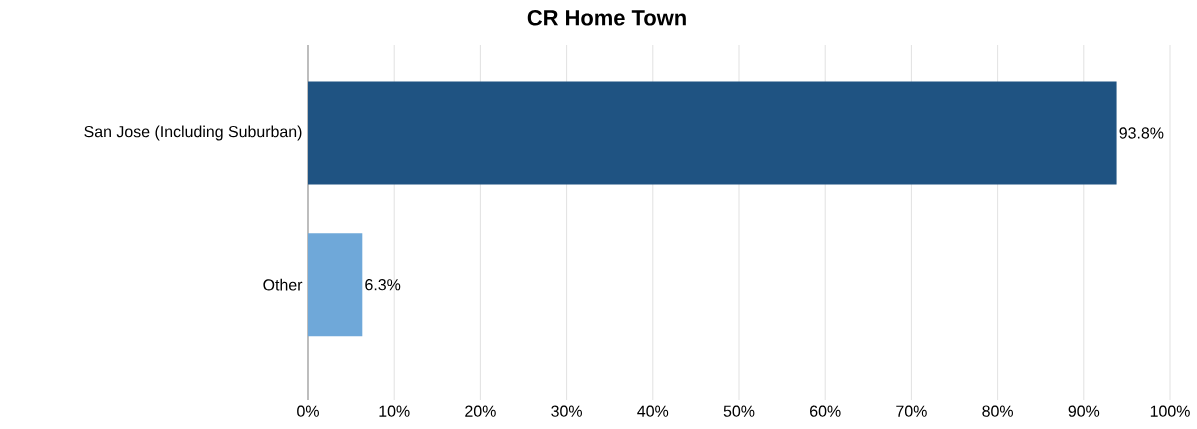 The width and height of the screenshot is (1197, 429). I want to click on data-label: 93.8%, so click(1141, 133).